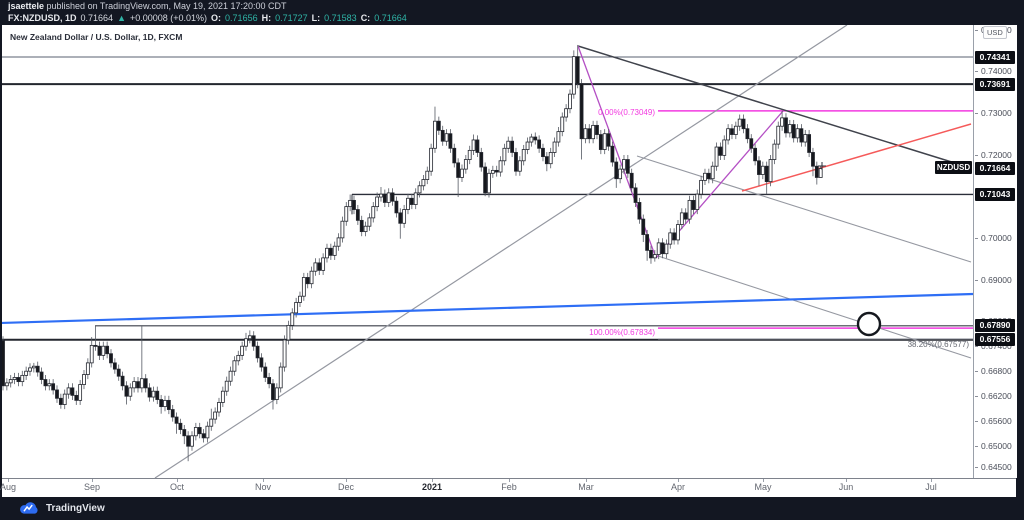 The height and width of the screenshot is (520, 1024). Describe the element at coordinates (995, 194) in the screenshot. I see `price-level-badge: 0.71043` at that location.